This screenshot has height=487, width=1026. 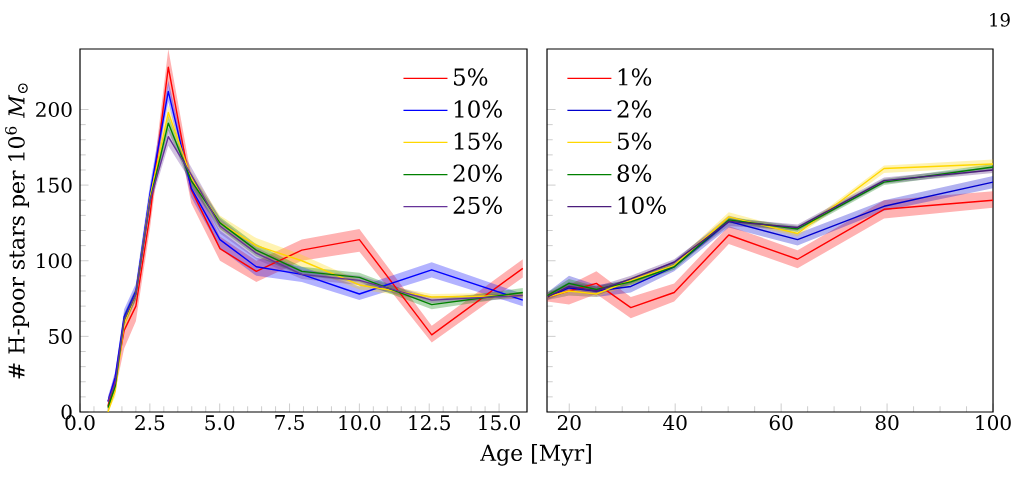 I want to click on x-tick-label: 60, so click(x=781, y=423).